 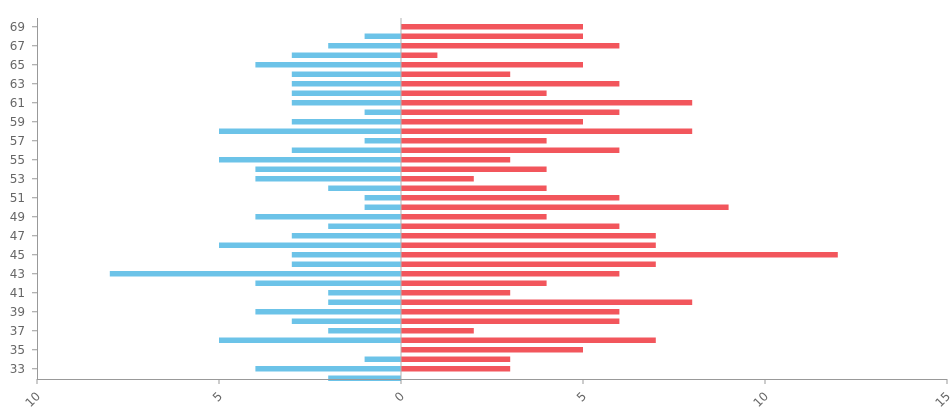 I want to click on y-tick-label: 43, so click(x=17, y=274).